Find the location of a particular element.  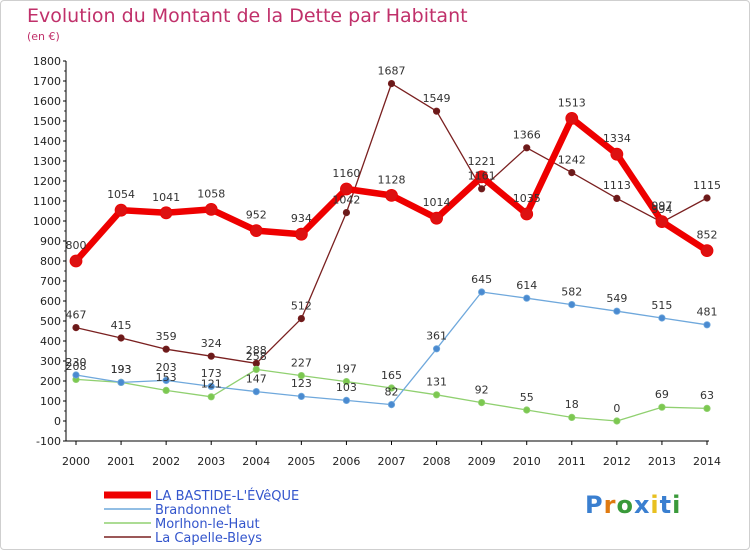

data-label: 1058 is located at coordinates (211, 193).